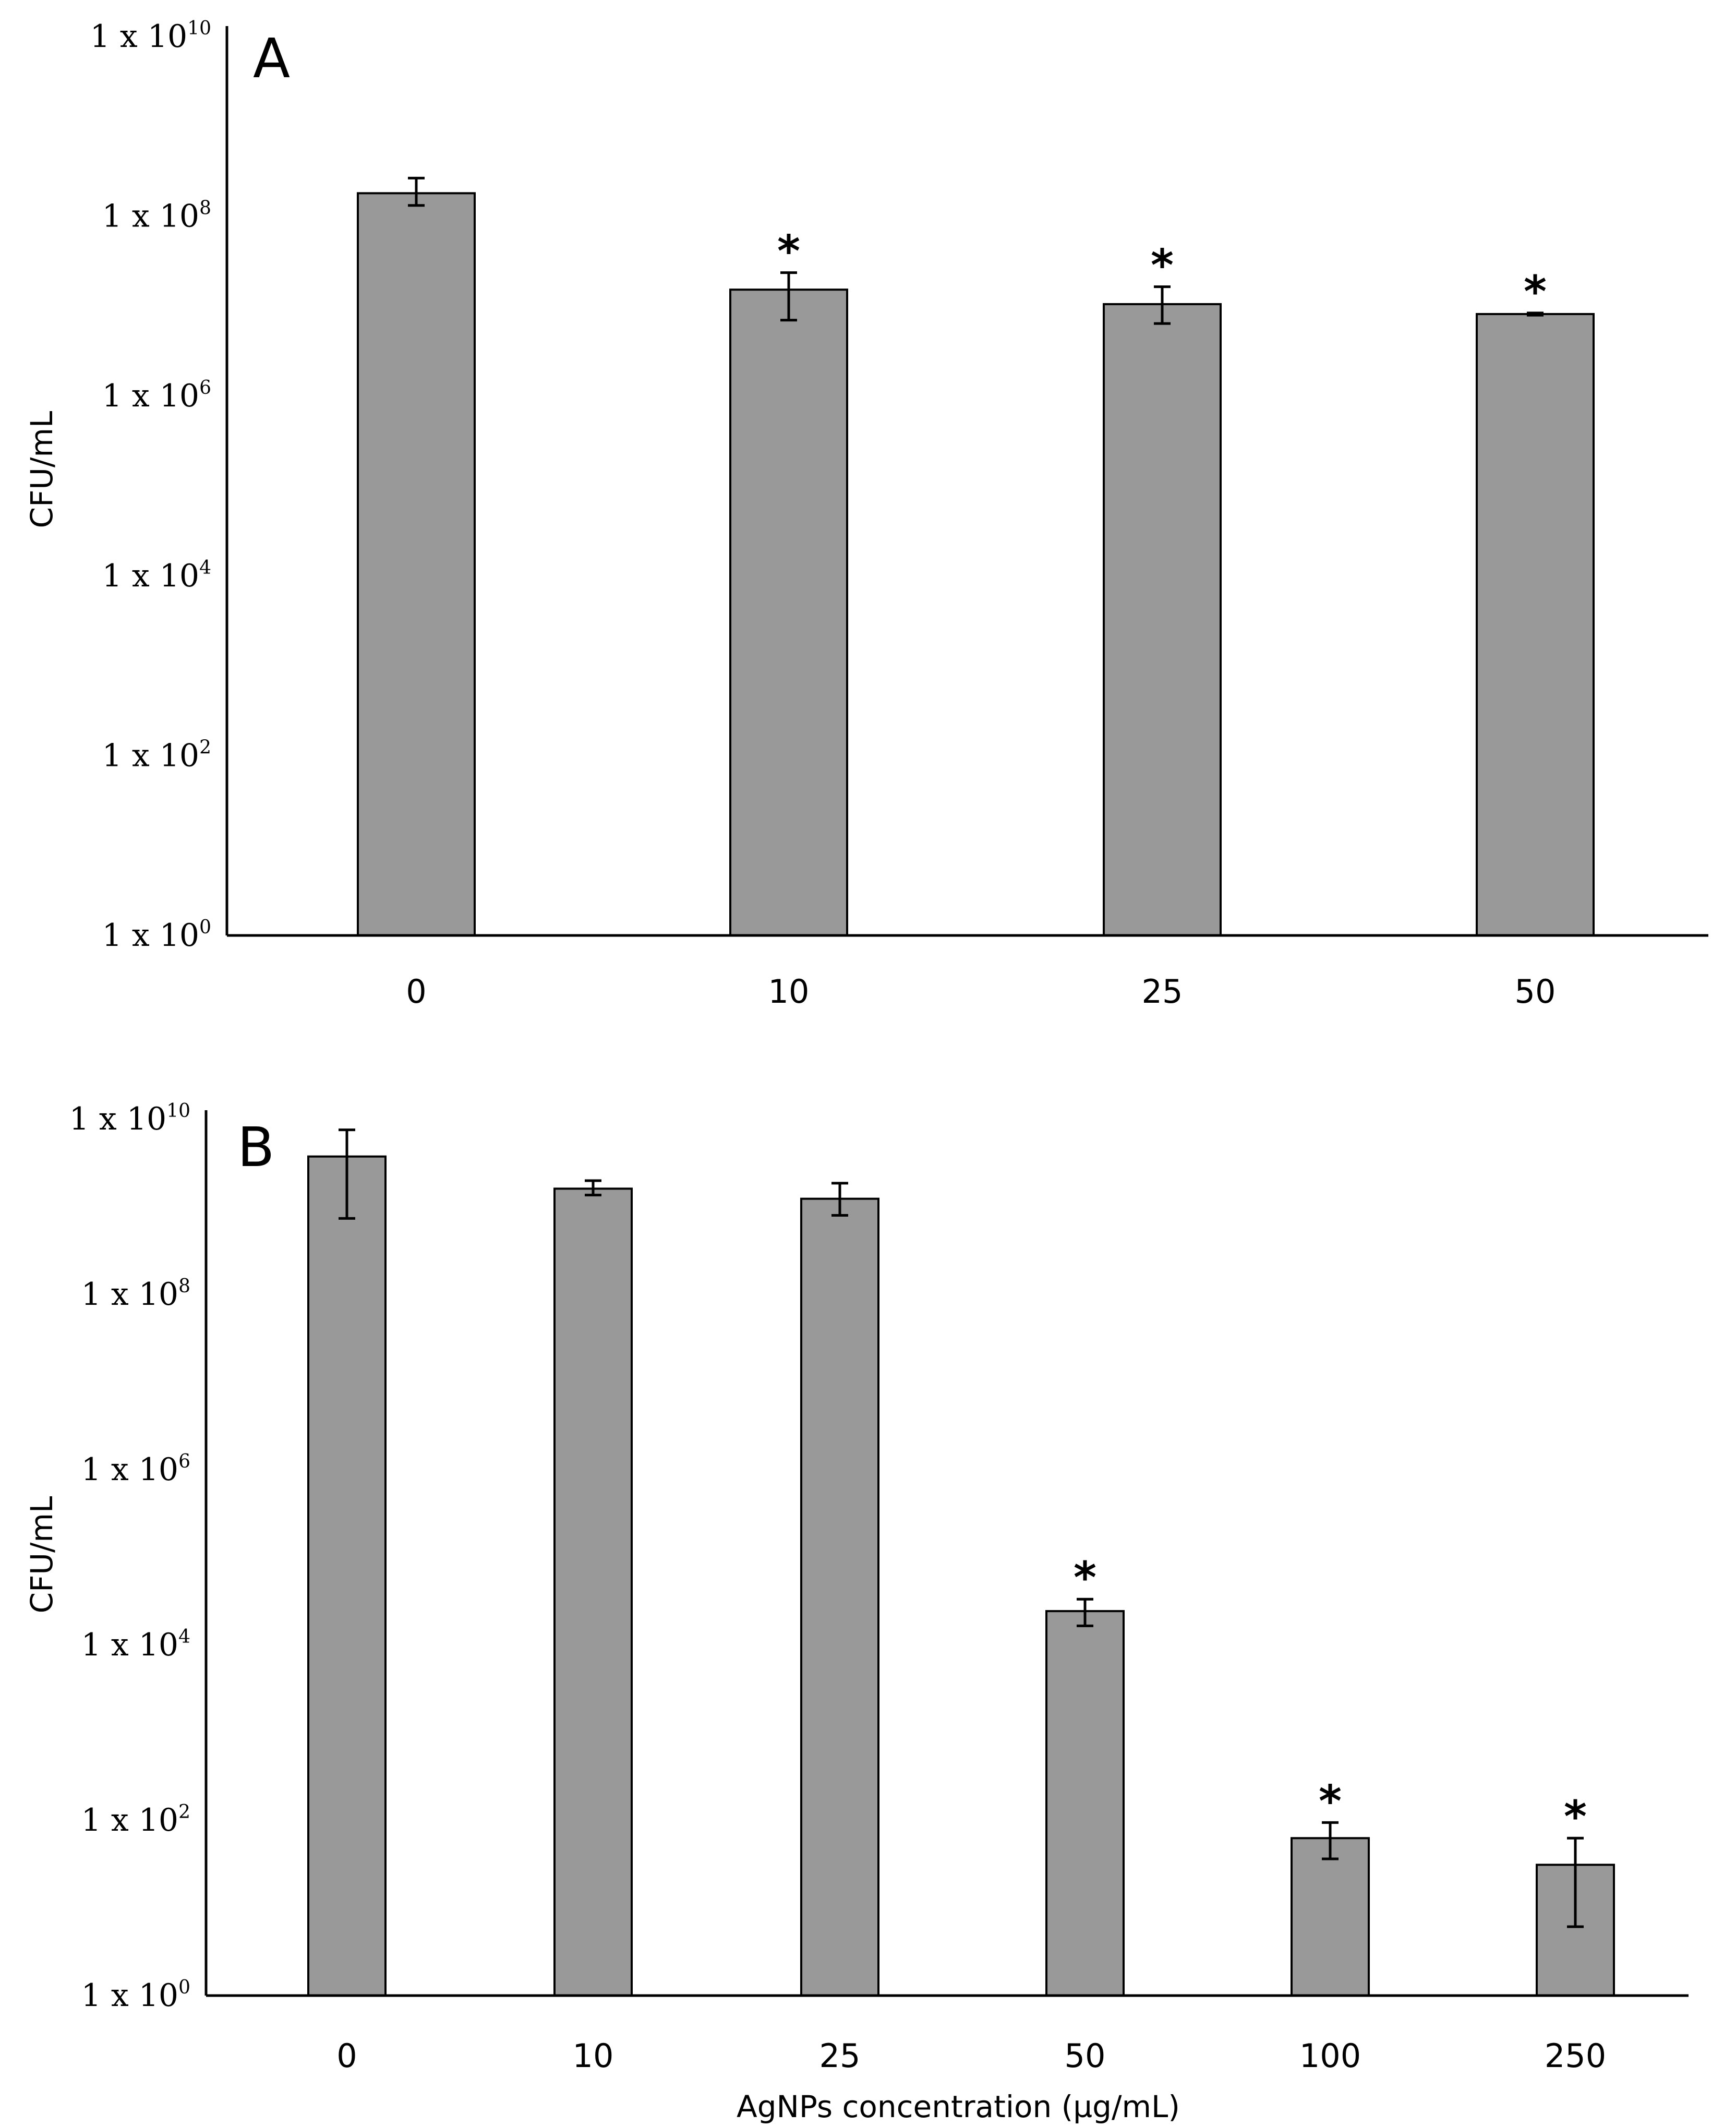 The height and width of the screenshot is (2126, 1736). What do you see at coordinates (1330, 2056) in the screenshot?
I see `x-tick-label: 100` at bounding box center [1330, 2056].